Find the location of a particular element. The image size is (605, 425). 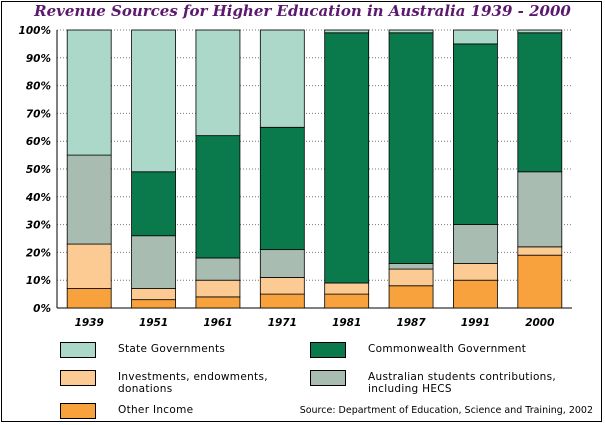

x-tick-label-1987: 1987 is located at coordinates (411, 323).